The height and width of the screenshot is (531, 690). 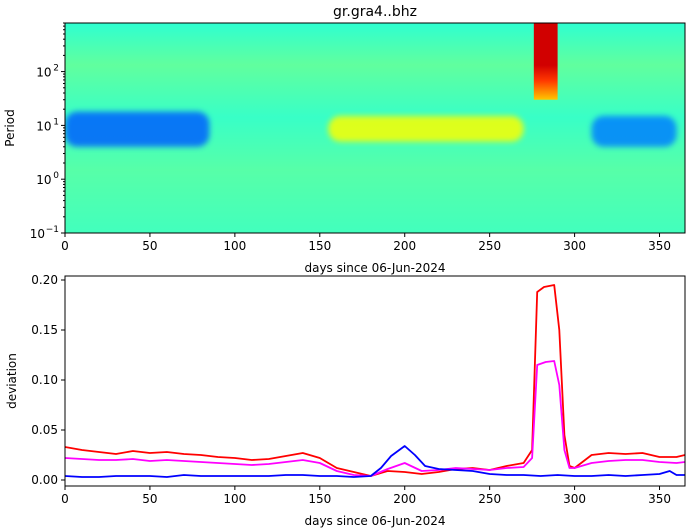 What do you see at coordinates (489, 246) in the screenshot?
I see `heatmap-x-tick-label: 250` at bounding box center [489, 246].